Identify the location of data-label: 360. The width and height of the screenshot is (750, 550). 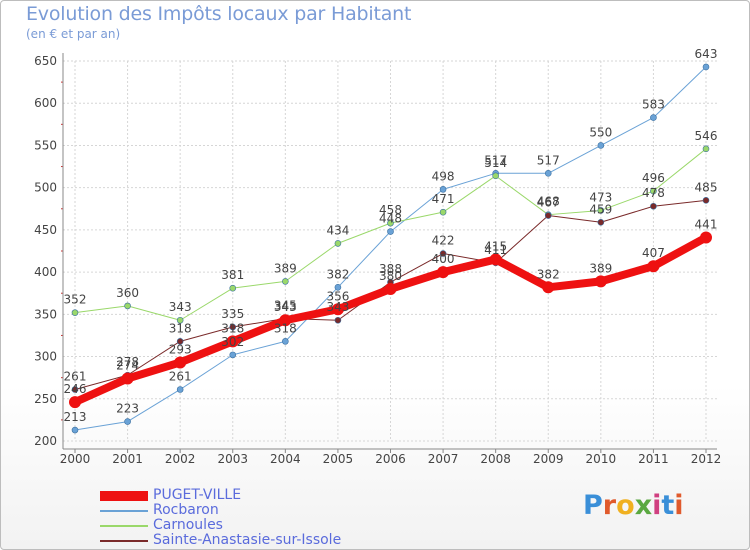
(127, 293).